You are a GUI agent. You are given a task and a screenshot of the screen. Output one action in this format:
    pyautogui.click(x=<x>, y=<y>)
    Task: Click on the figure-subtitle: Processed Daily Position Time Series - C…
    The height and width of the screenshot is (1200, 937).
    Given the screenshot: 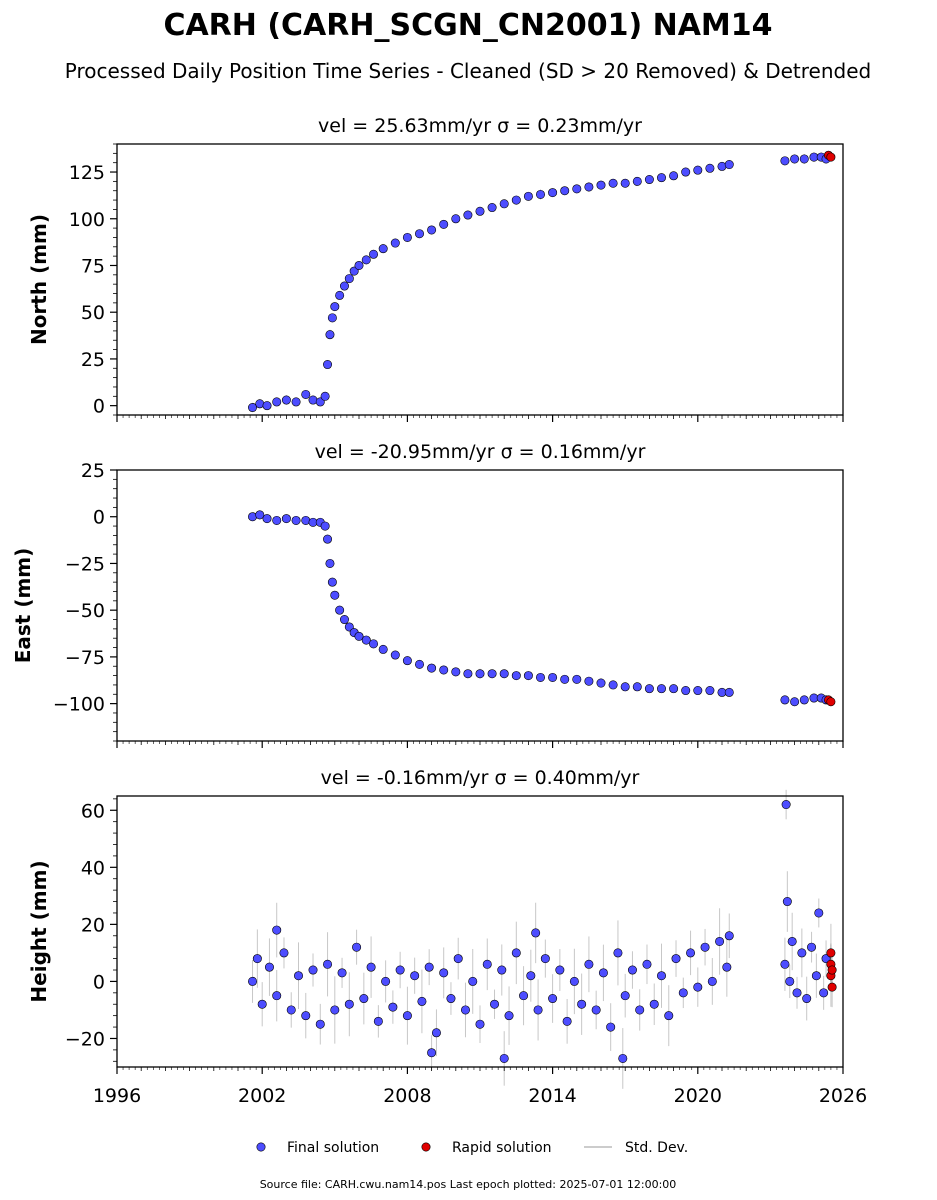 What is the action you would take?
    pyautogui.click(x=468, y=71)
    